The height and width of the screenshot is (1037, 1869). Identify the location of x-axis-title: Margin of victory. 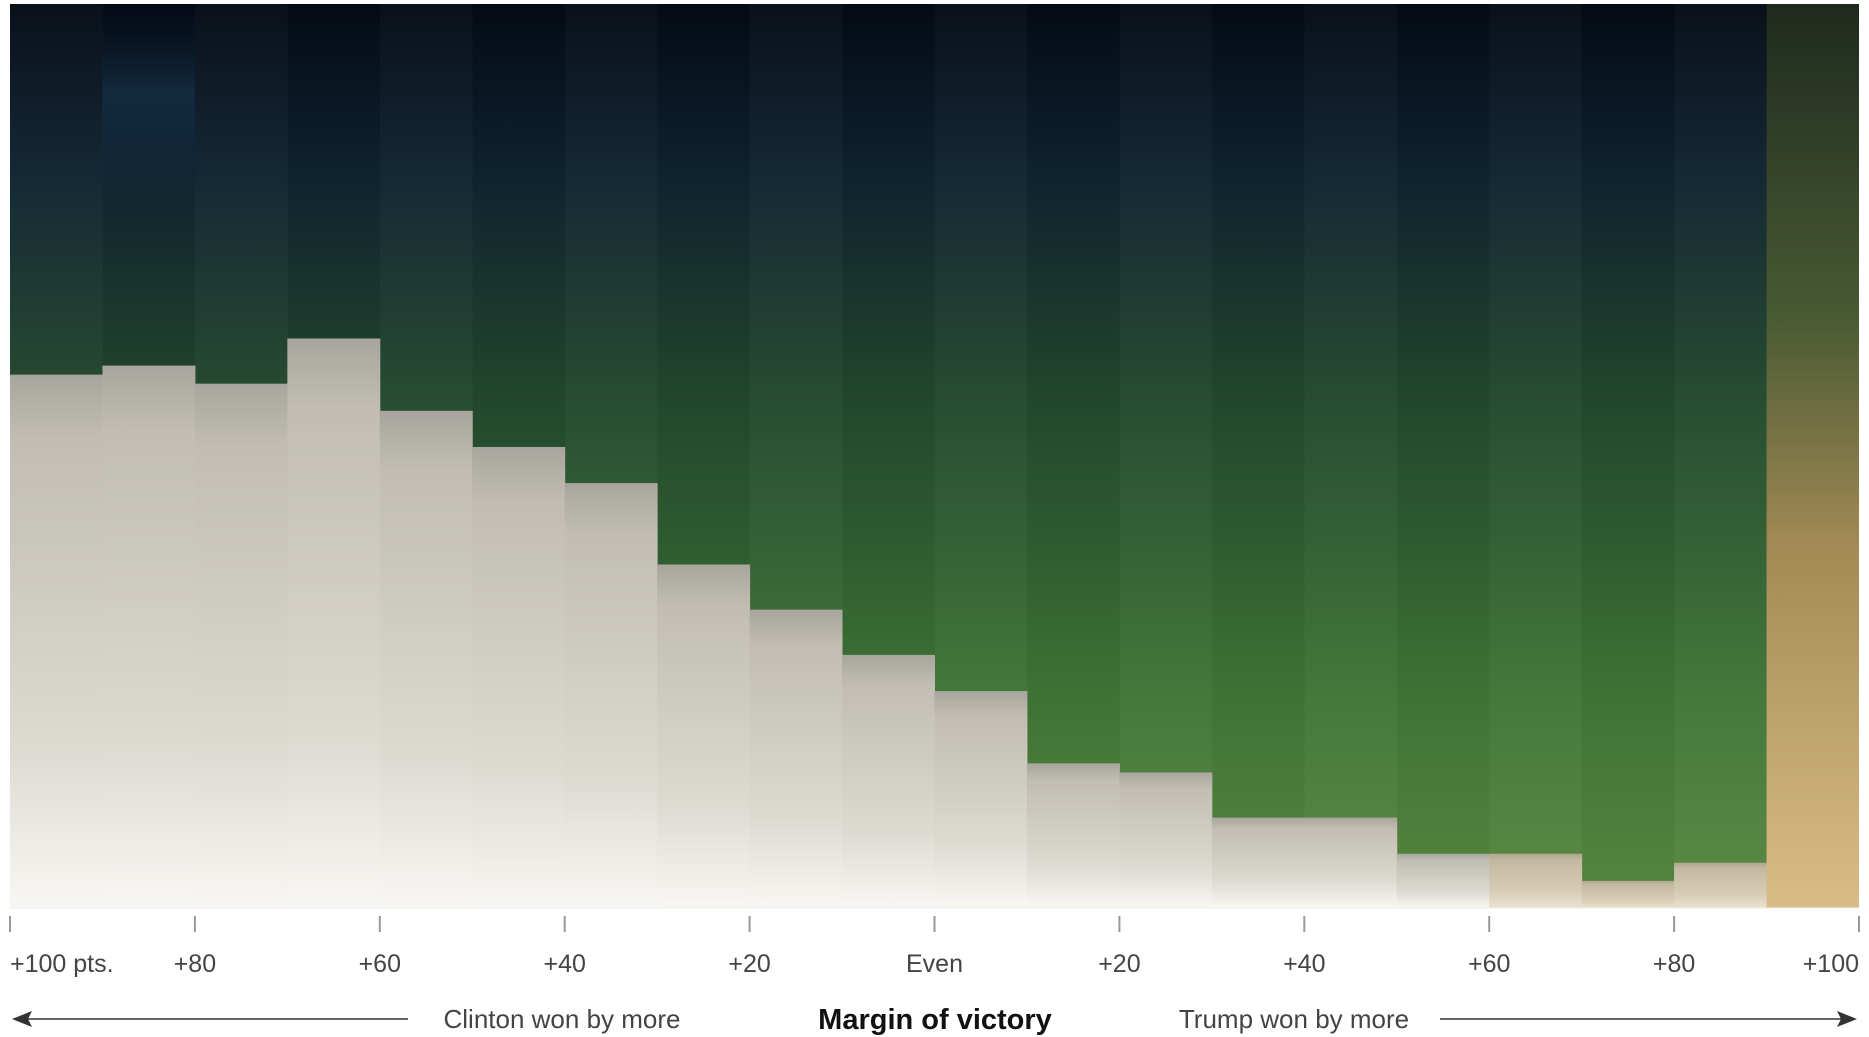
(935, 1020).